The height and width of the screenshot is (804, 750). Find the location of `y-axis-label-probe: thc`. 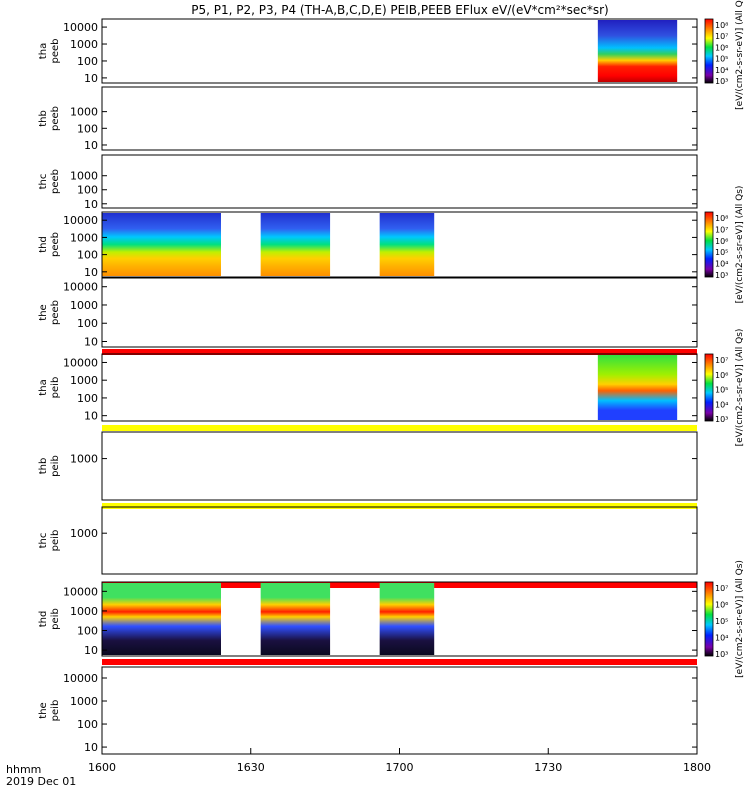

y-axis-label-probe: thc is located at coordinates (43, 541).